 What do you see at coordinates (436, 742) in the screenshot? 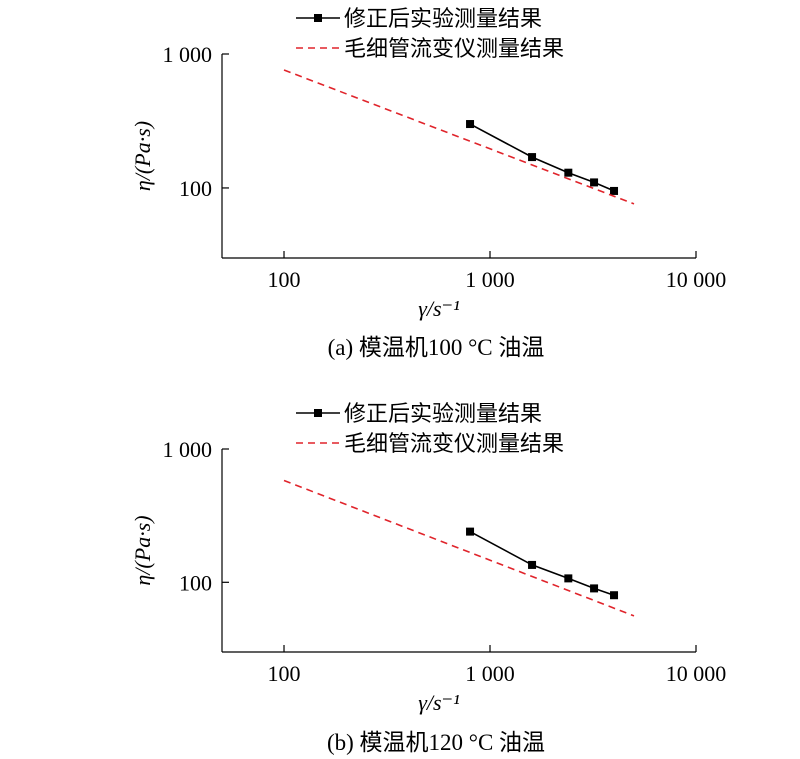
I see `panel-caption: (b) 模温机120 °C 油温` at bounding box center [436, 742].